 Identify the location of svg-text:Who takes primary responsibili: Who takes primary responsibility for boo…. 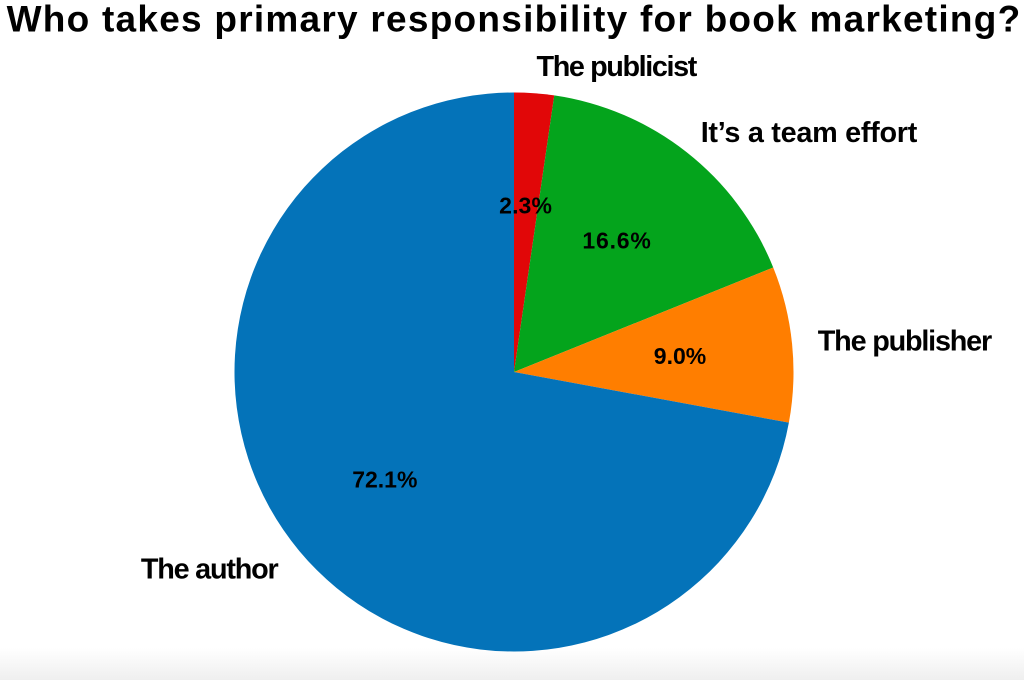
(514, 20).